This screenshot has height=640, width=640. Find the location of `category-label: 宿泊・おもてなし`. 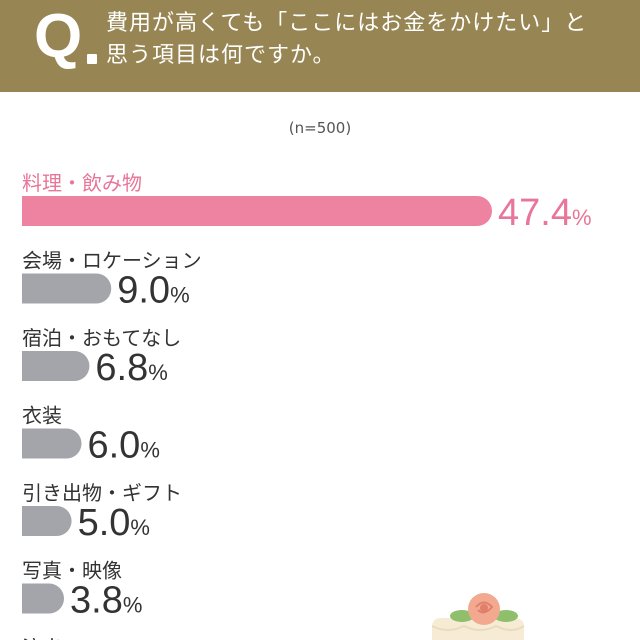

category-label: 宿泊・おもてなし is located at coordinates (101, 338).